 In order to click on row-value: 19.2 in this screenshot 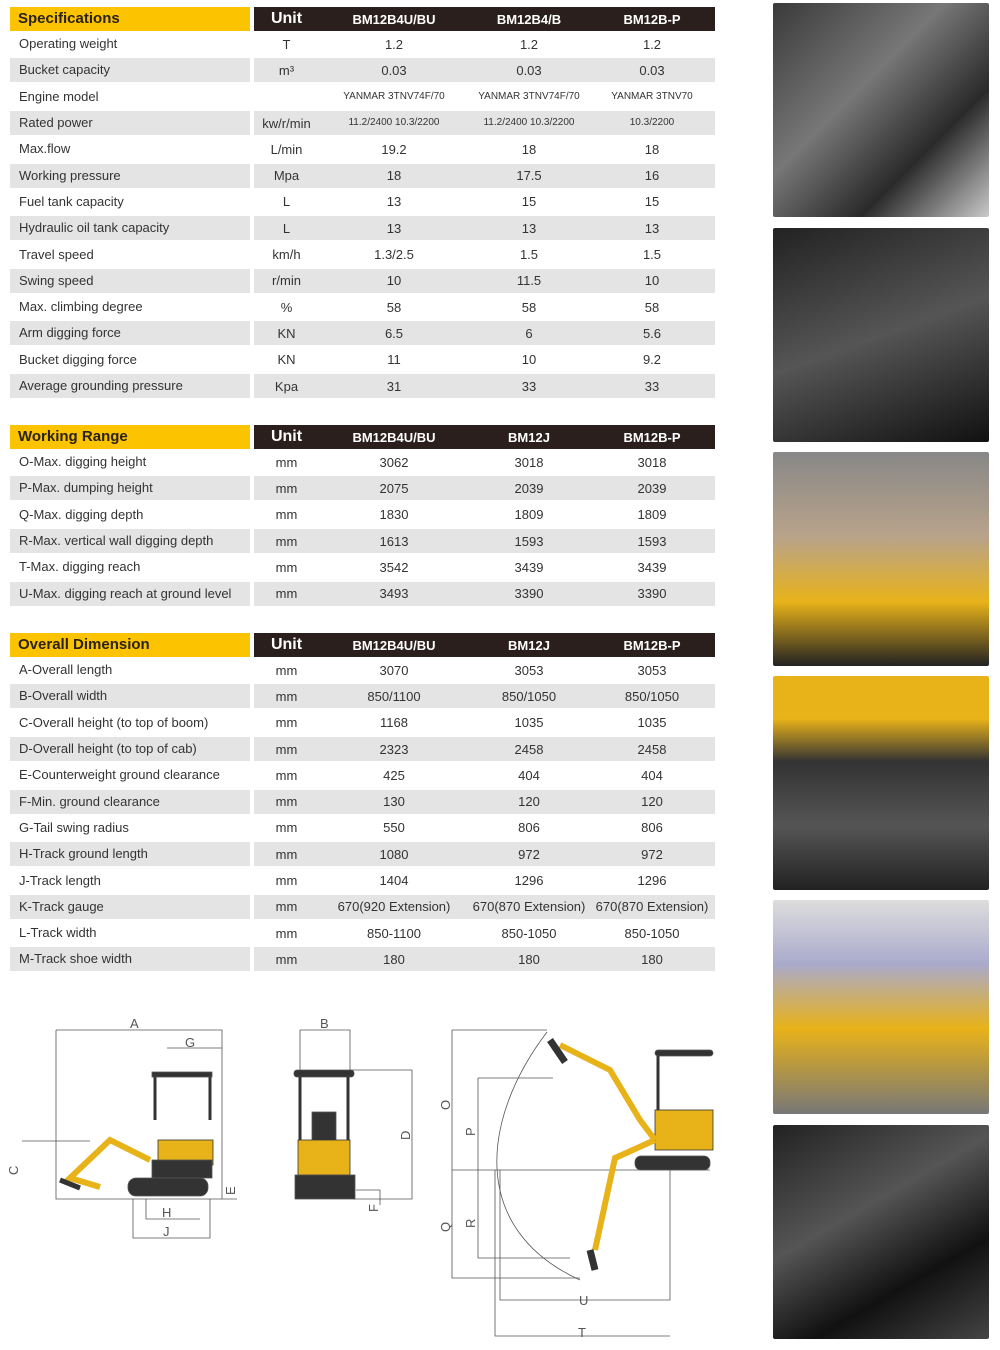, I will do `click(394, 149)`.